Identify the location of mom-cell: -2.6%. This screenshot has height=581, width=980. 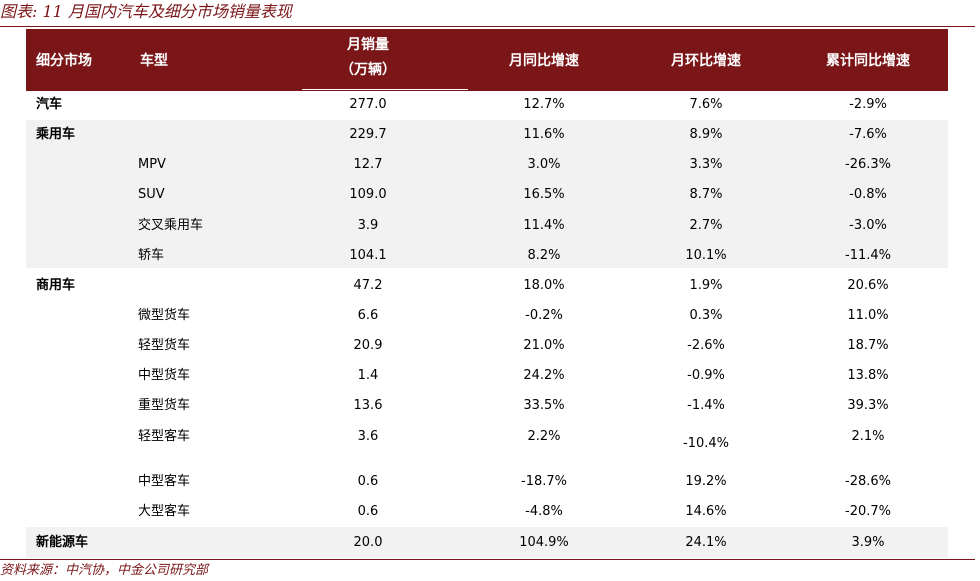
(706, 345).